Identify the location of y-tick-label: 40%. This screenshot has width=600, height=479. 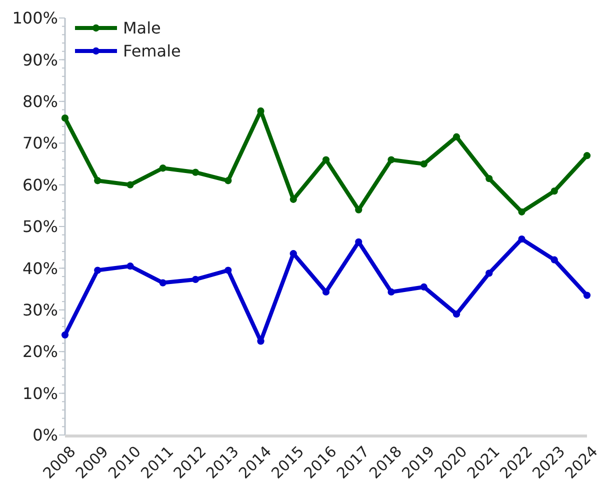
(40, 268).